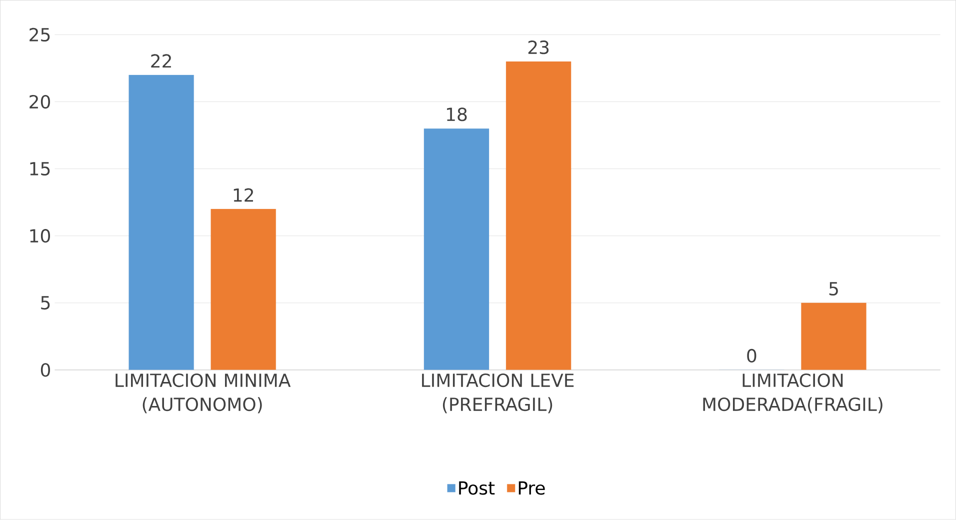 The width and height of the screenshot is (956, 520). What do you see at coordinates (40, 169) in the screenshot?
I see `y-tick-label: 15` at bounding box center [40, 169].